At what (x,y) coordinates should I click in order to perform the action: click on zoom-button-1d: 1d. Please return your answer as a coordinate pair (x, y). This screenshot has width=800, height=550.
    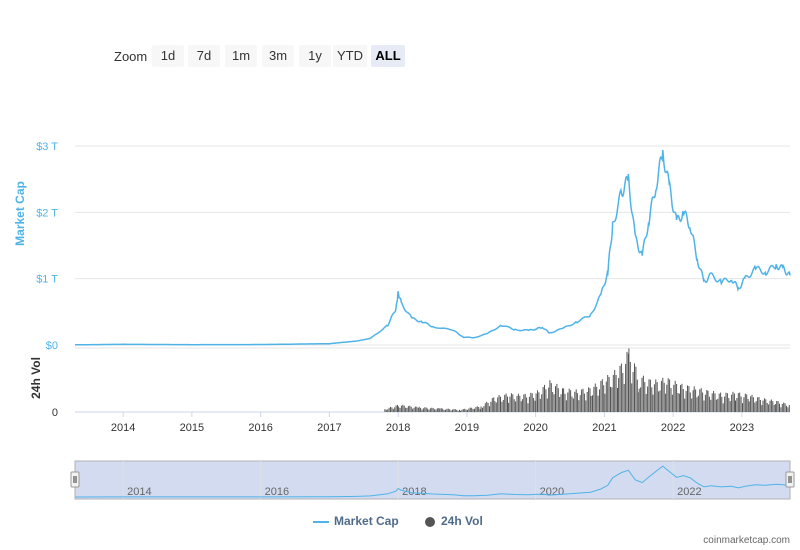
    Looking at the image, I should click on (168, 56).